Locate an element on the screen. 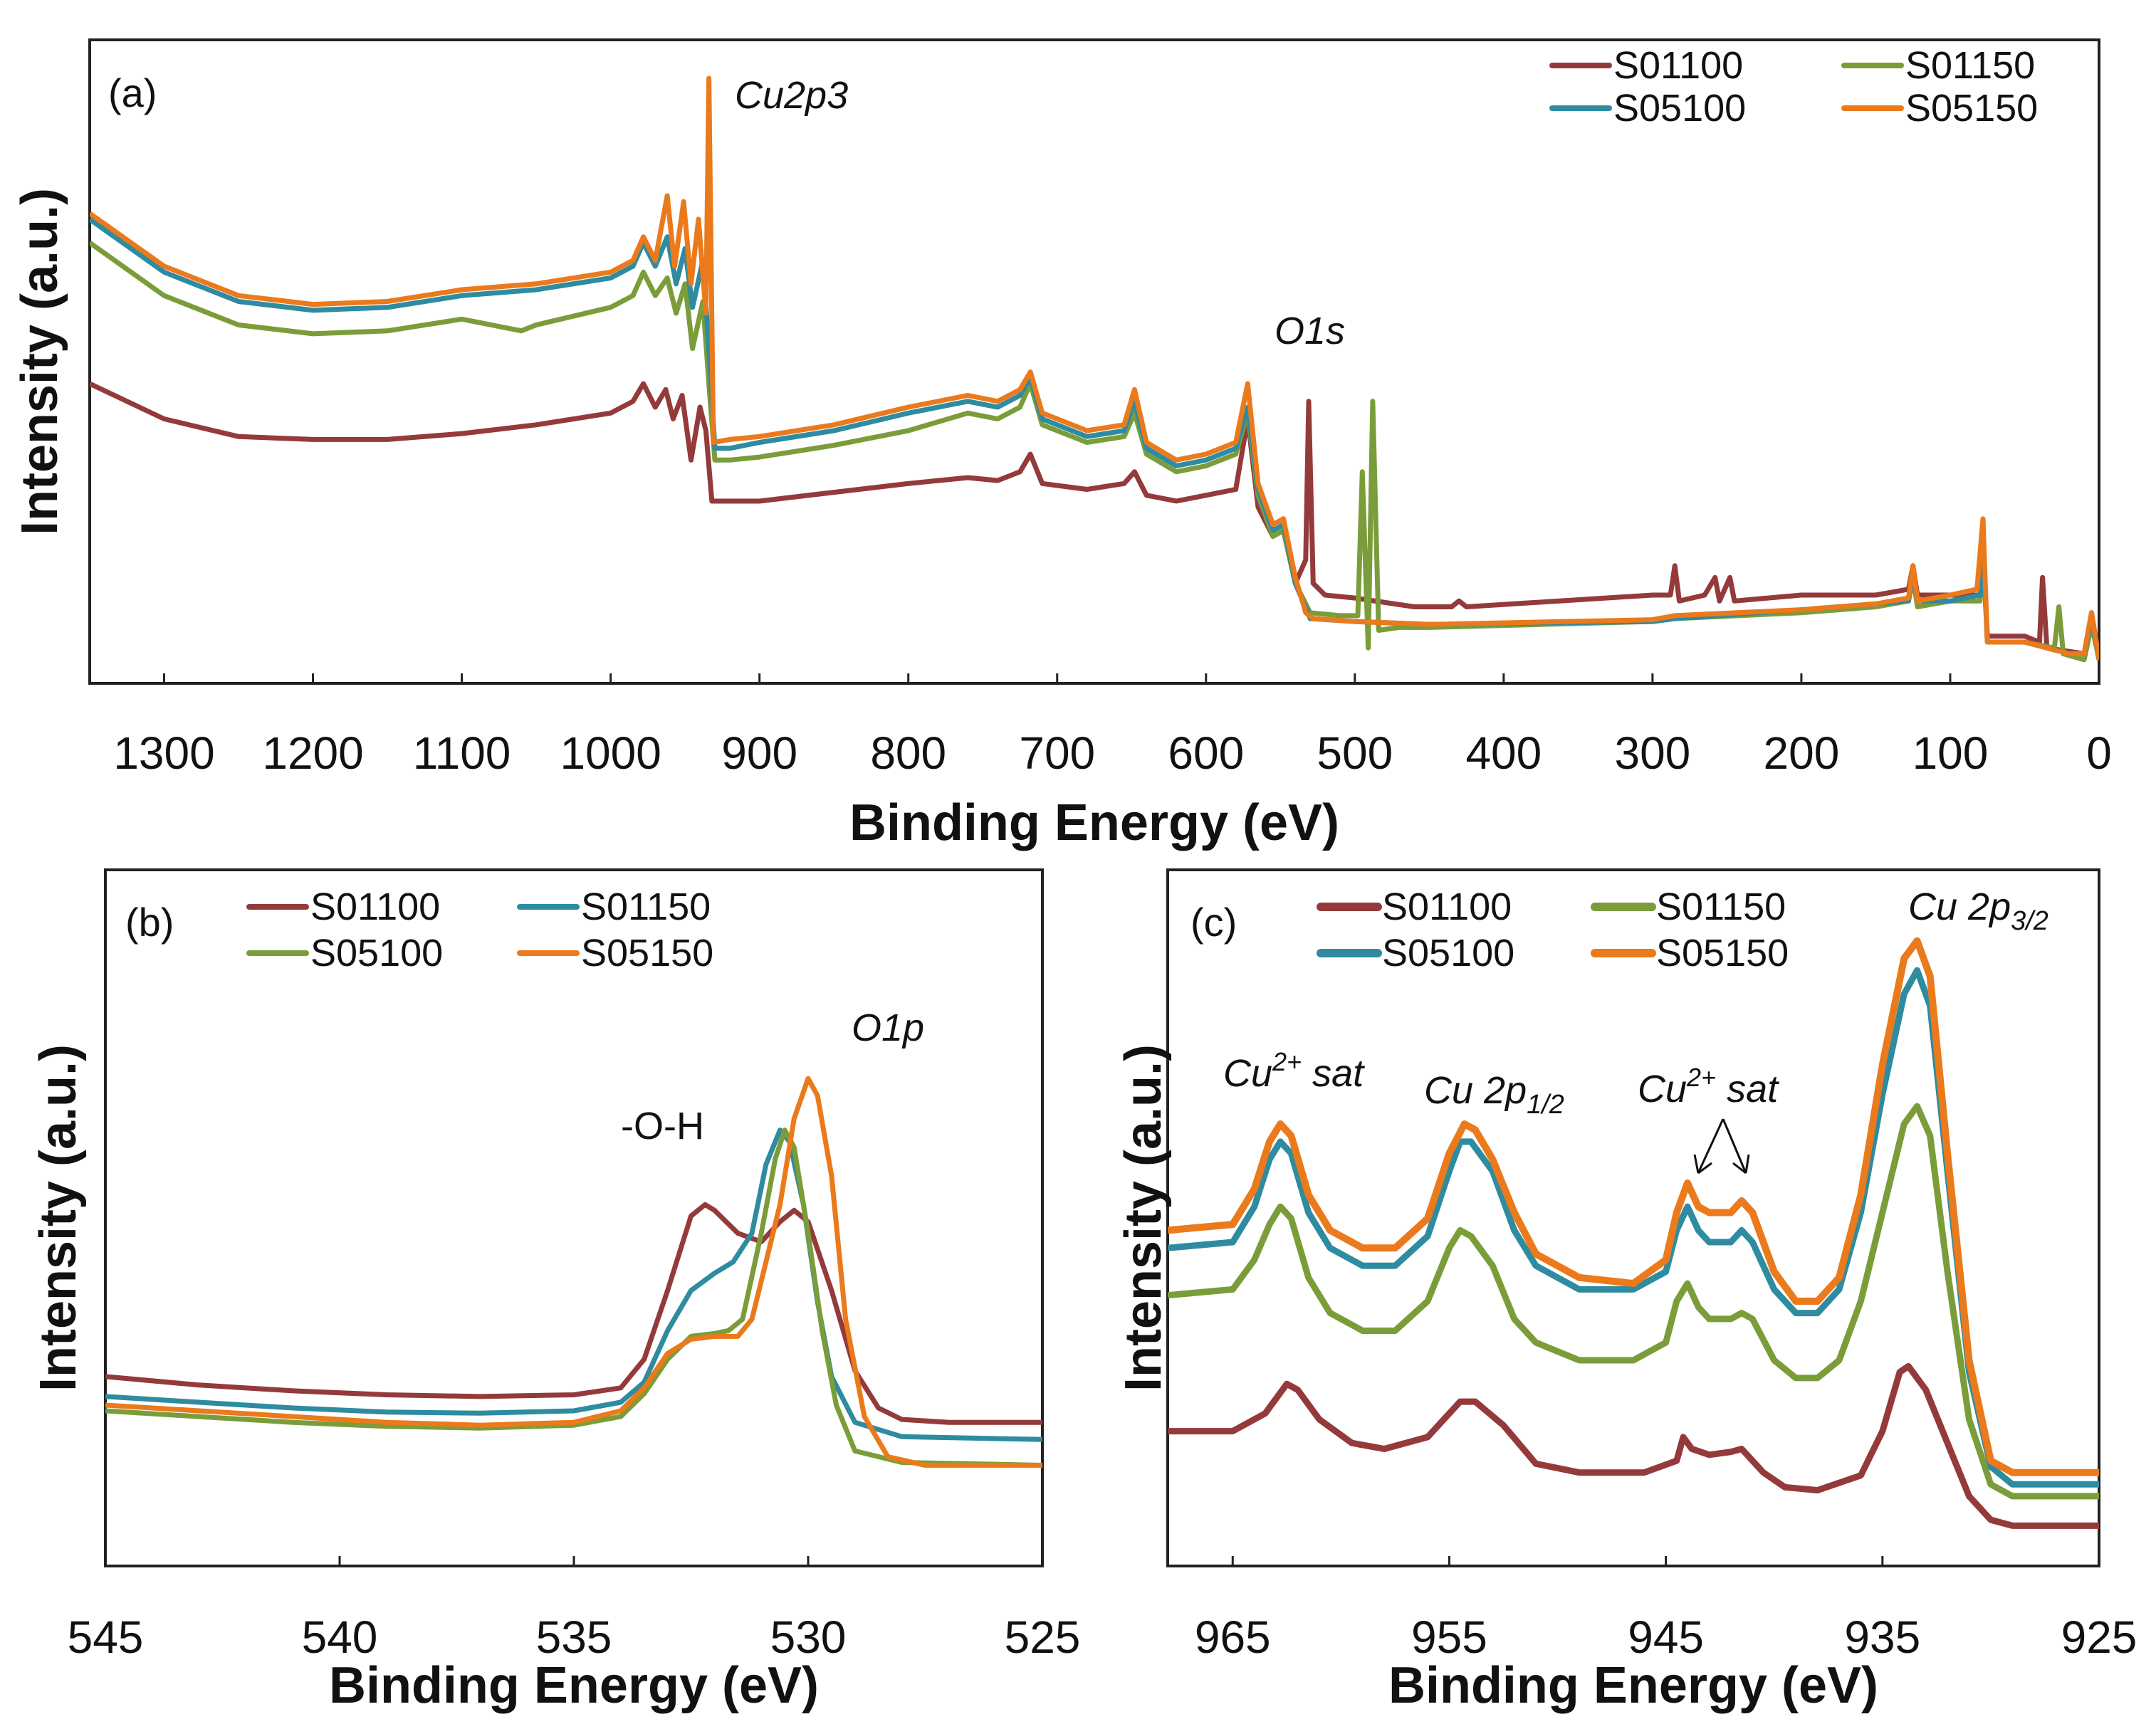  annotation-cu-2p32: Cu 2p3/2 is located at coordinates (1978, 911).